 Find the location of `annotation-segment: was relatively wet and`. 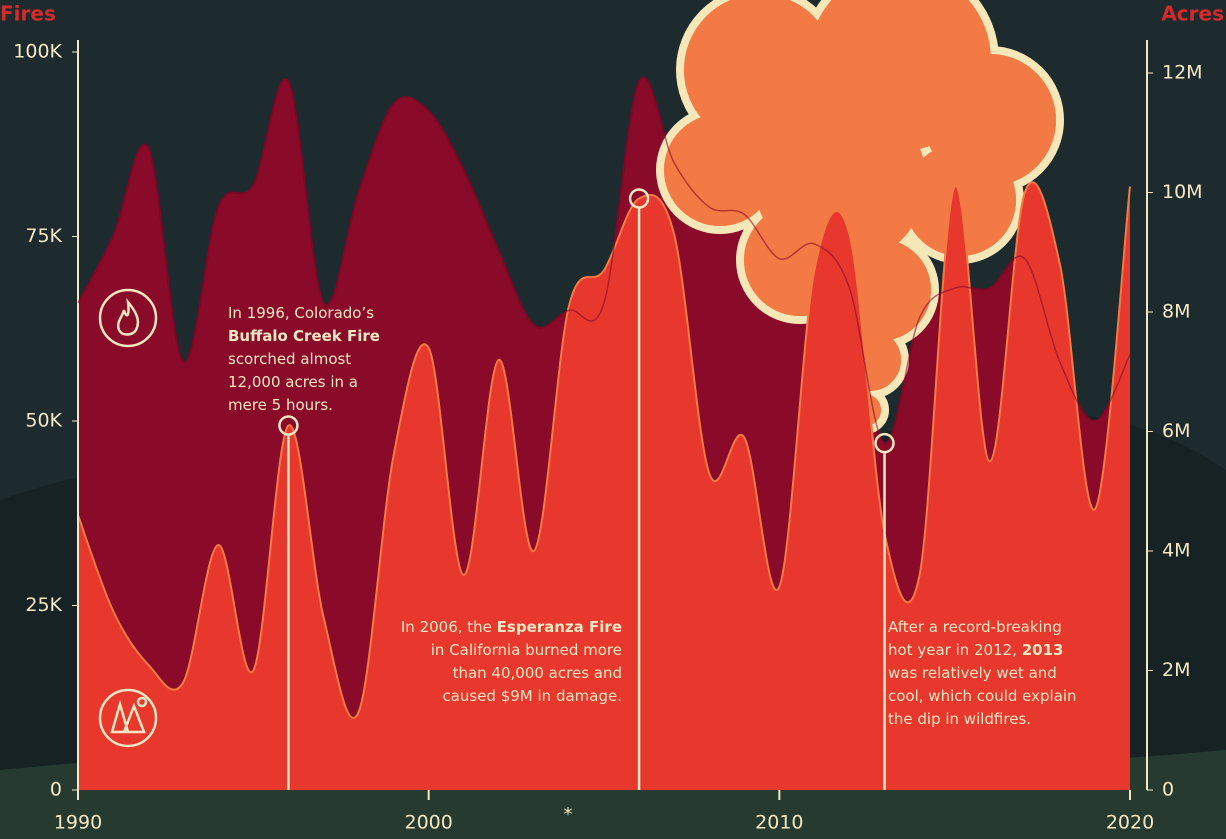

annotation-segment: was relatively wet and is located at coordinates (972, 673).